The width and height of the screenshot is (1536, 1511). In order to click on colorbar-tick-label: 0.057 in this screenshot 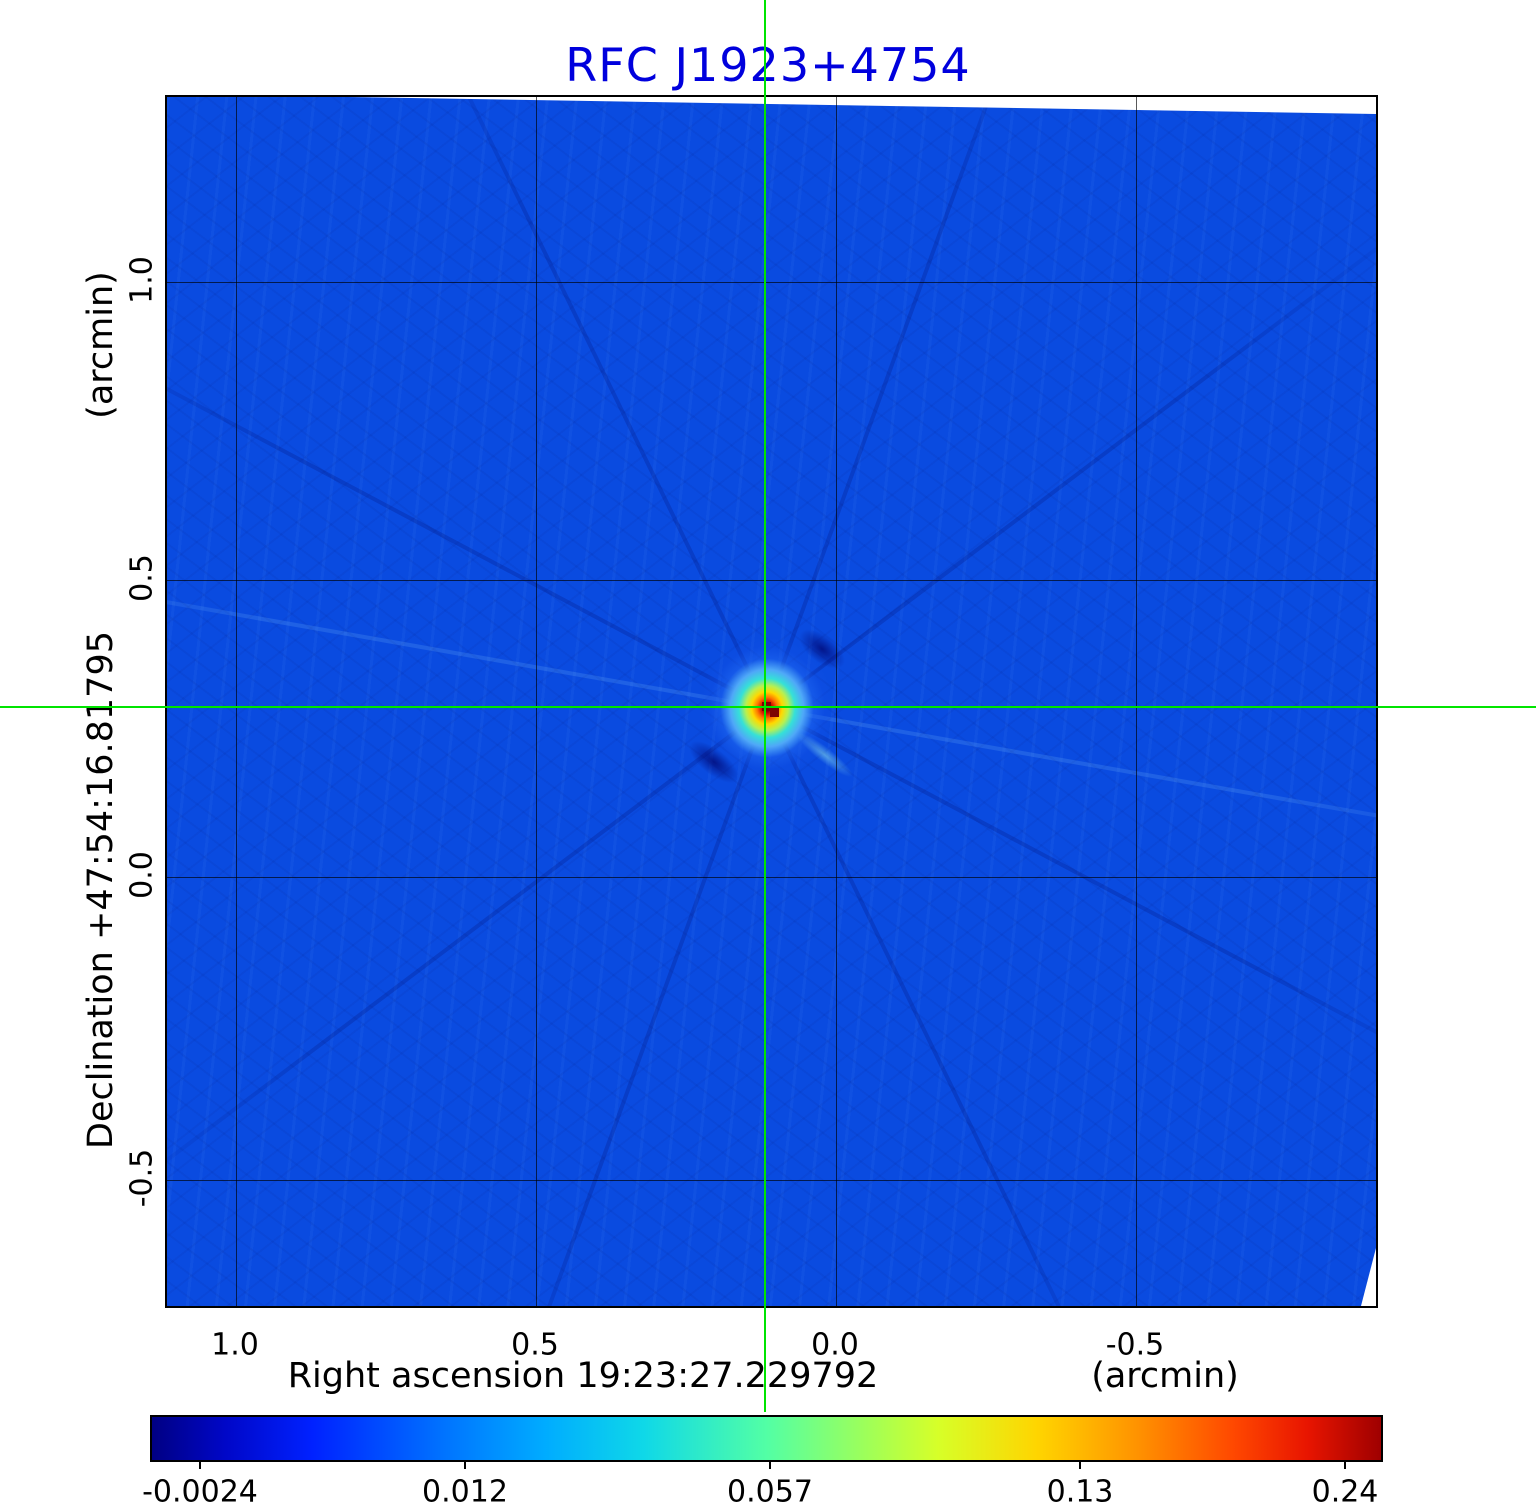, I will do `click(770, 1492)`.